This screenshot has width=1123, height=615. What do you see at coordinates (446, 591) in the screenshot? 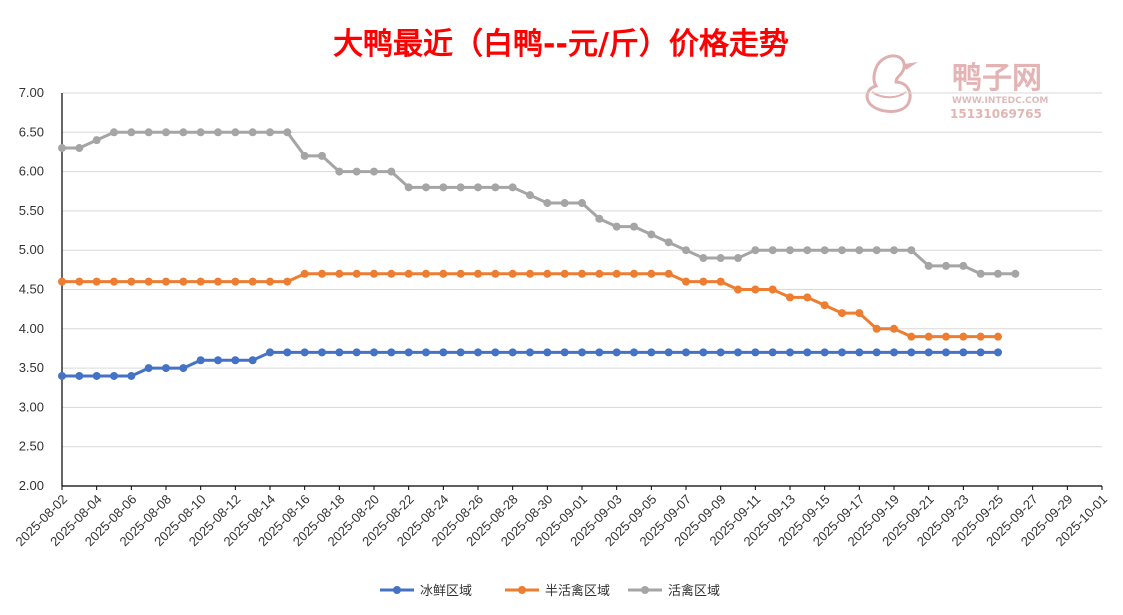
I see `legend-label: 冰鲜区域` at bounding box center [446, 591].